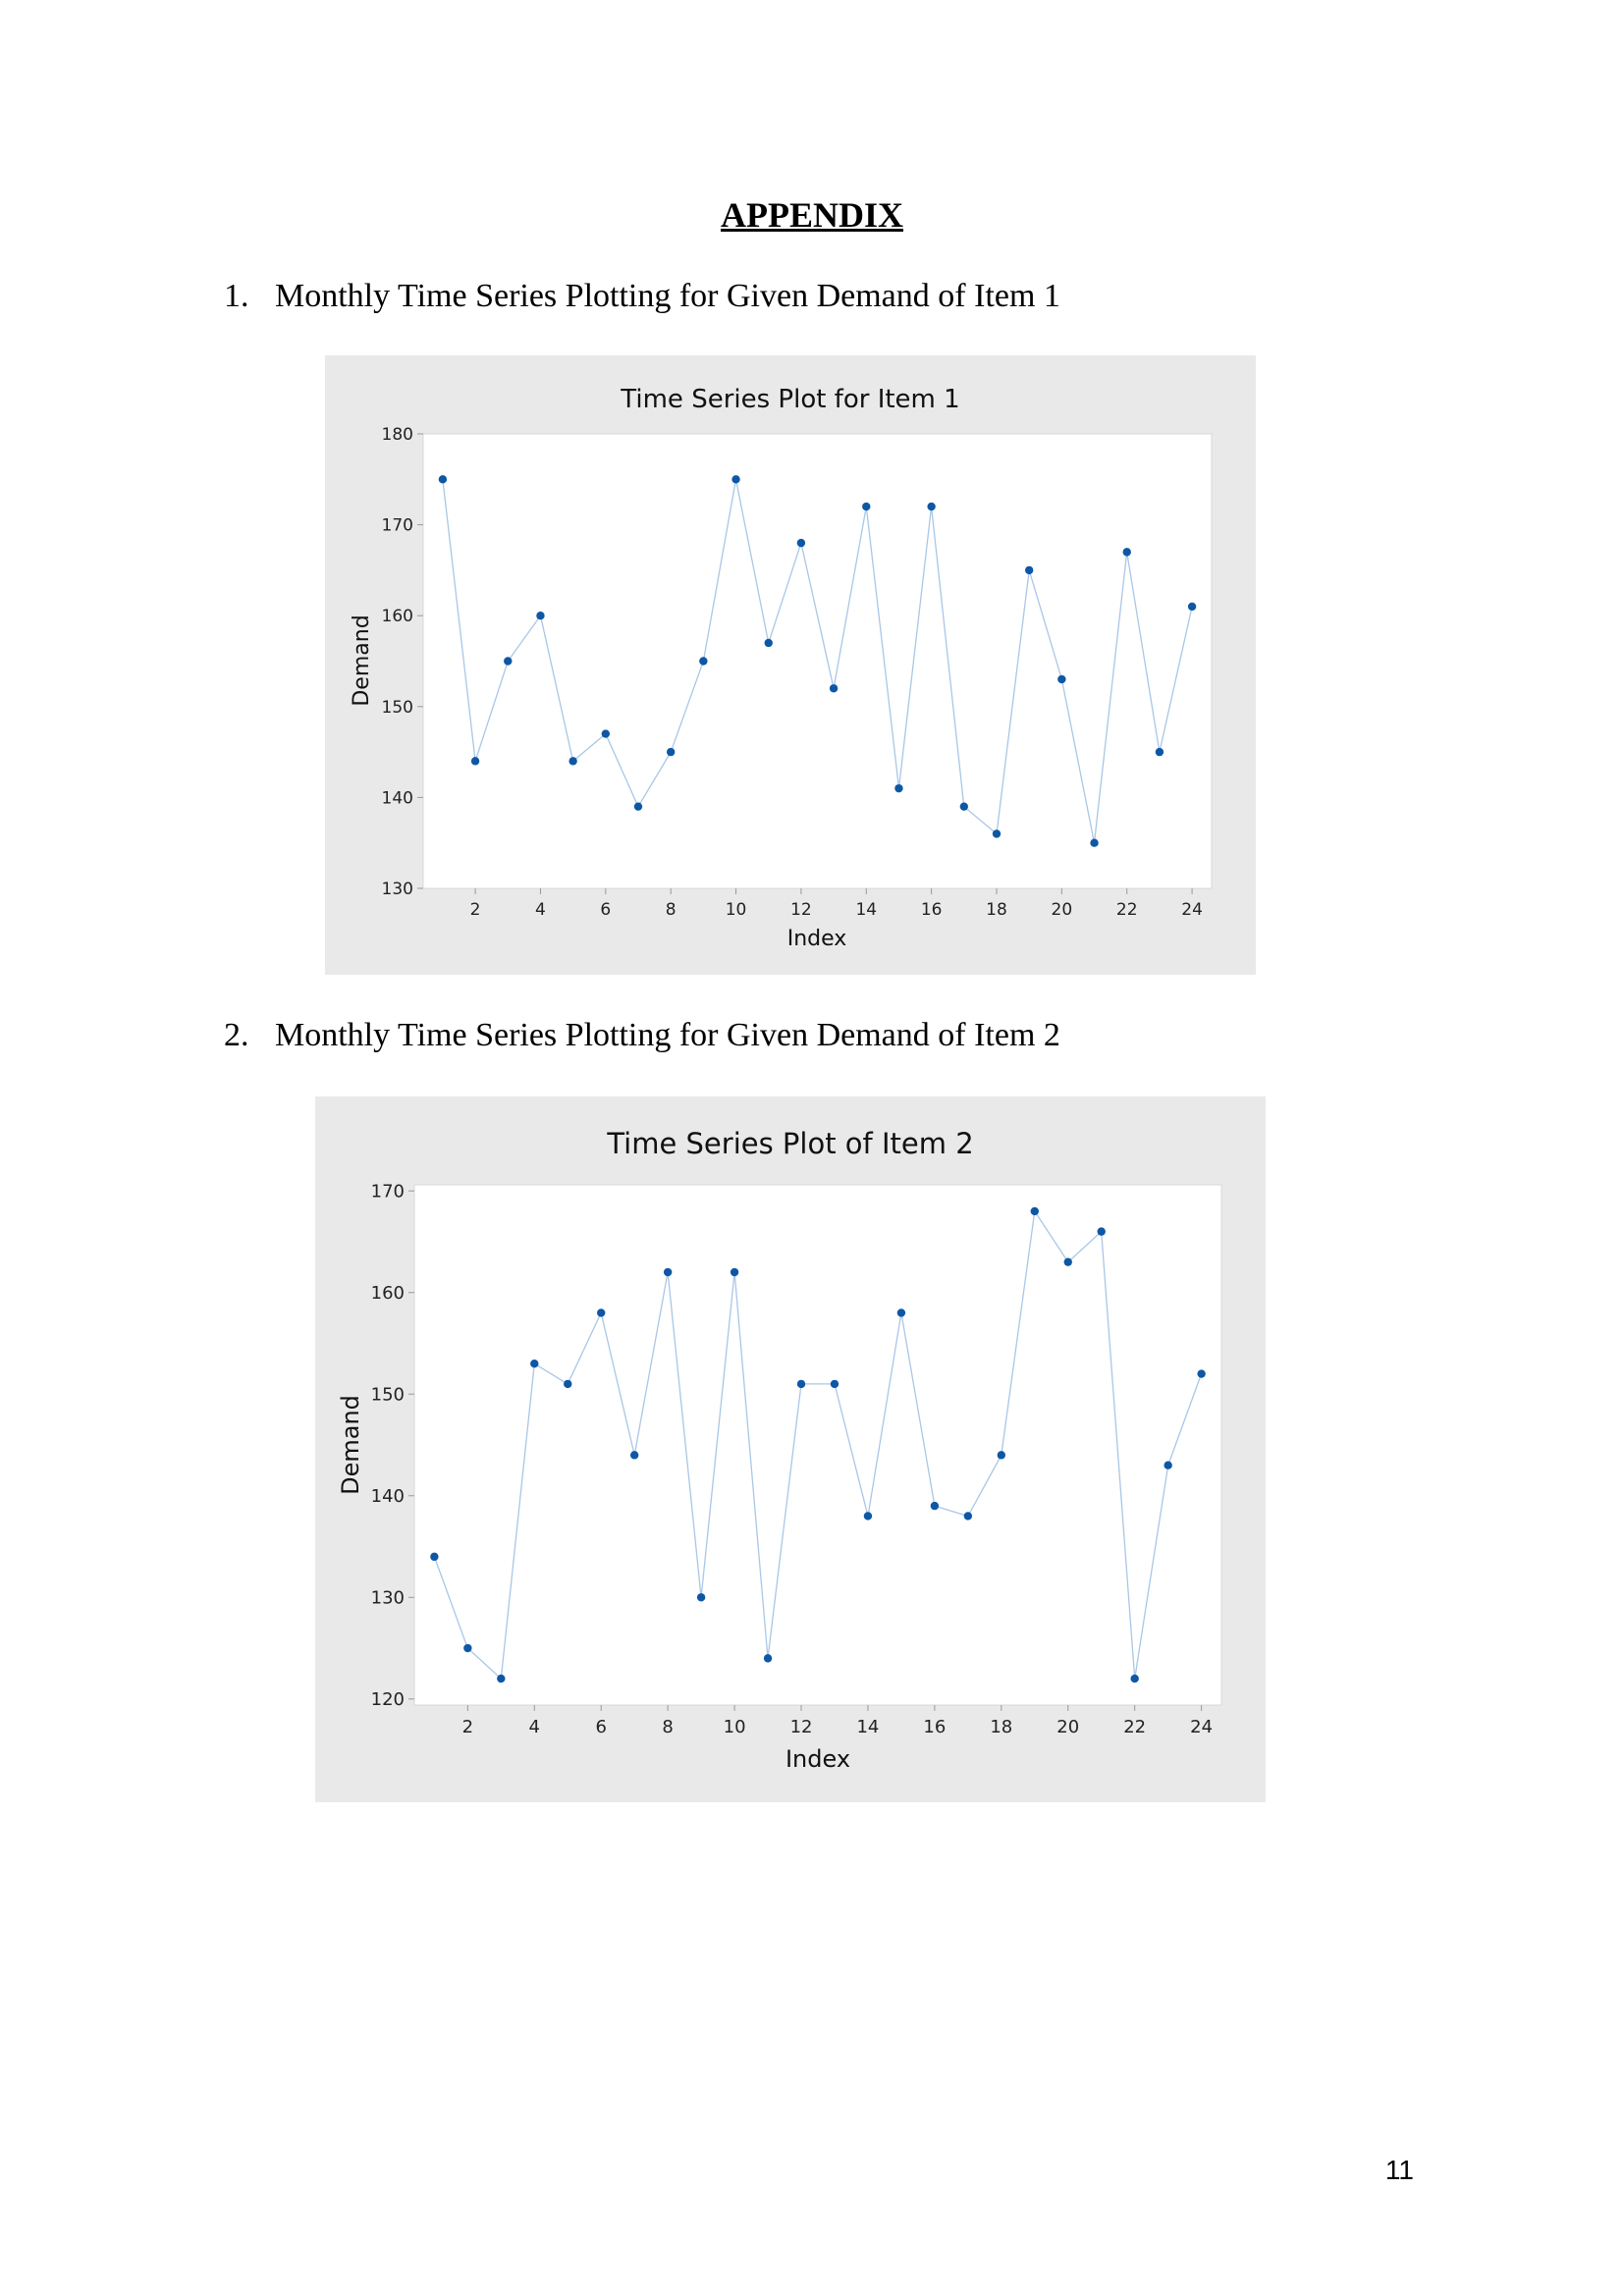  Describe the element at coordinates (789, 1143) in the screenshot. I see `chart-title: Time Series Plot of Item 2` at that location.